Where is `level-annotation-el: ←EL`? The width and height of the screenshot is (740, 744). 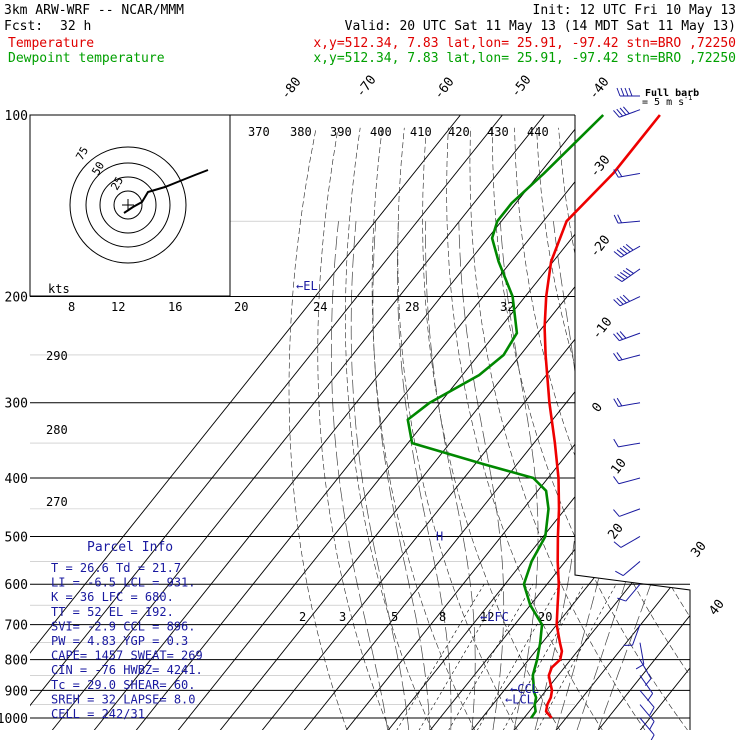
level-annotation-el: ←EL is located at coordinates (307, 286).